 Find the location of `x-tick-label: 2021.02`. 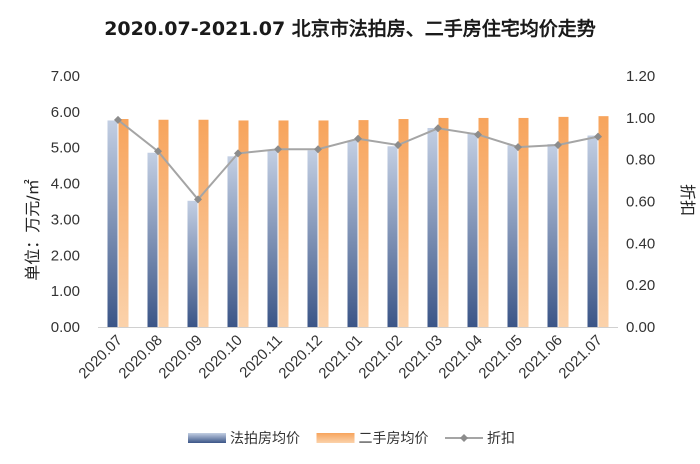

x-tick-label: 2021.02 is located at coordinates (380, 357).